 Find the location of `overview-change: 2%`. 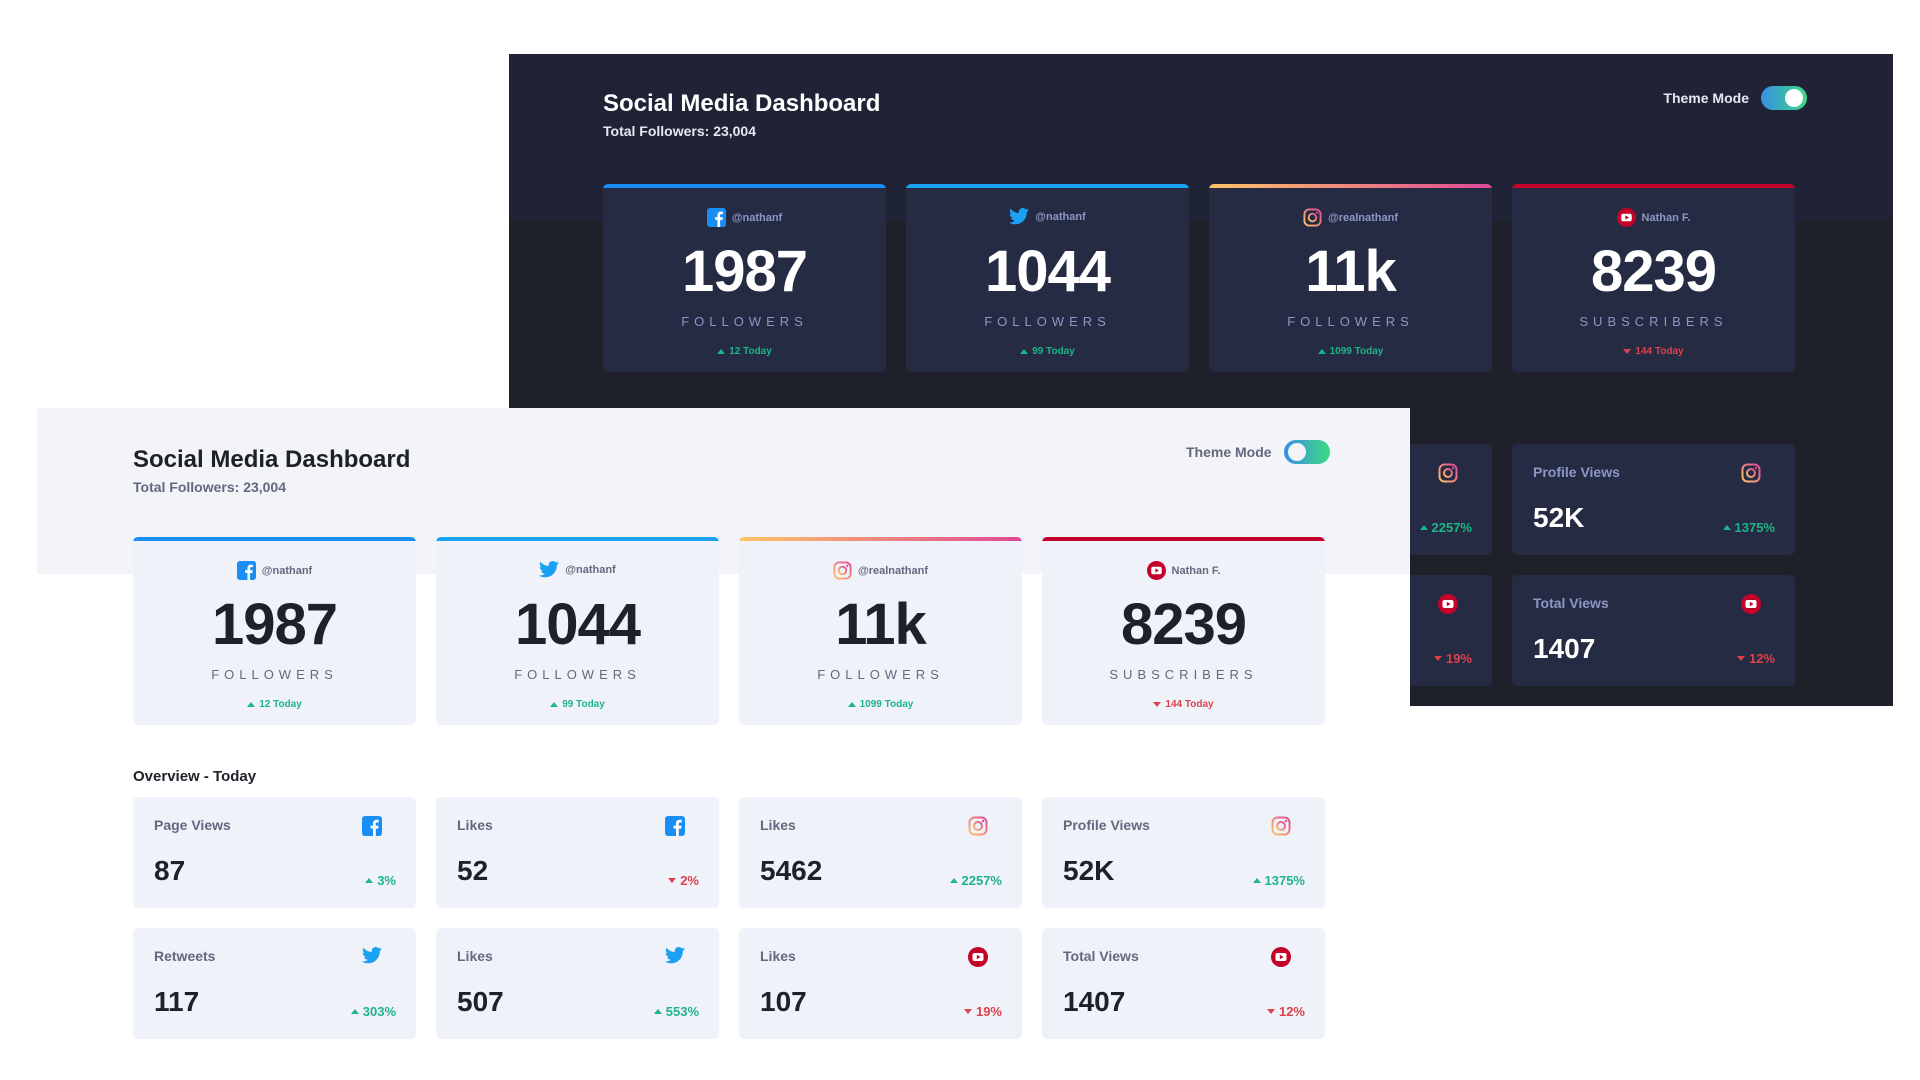

overview-change: 2% is located at coordinates (683, 880).